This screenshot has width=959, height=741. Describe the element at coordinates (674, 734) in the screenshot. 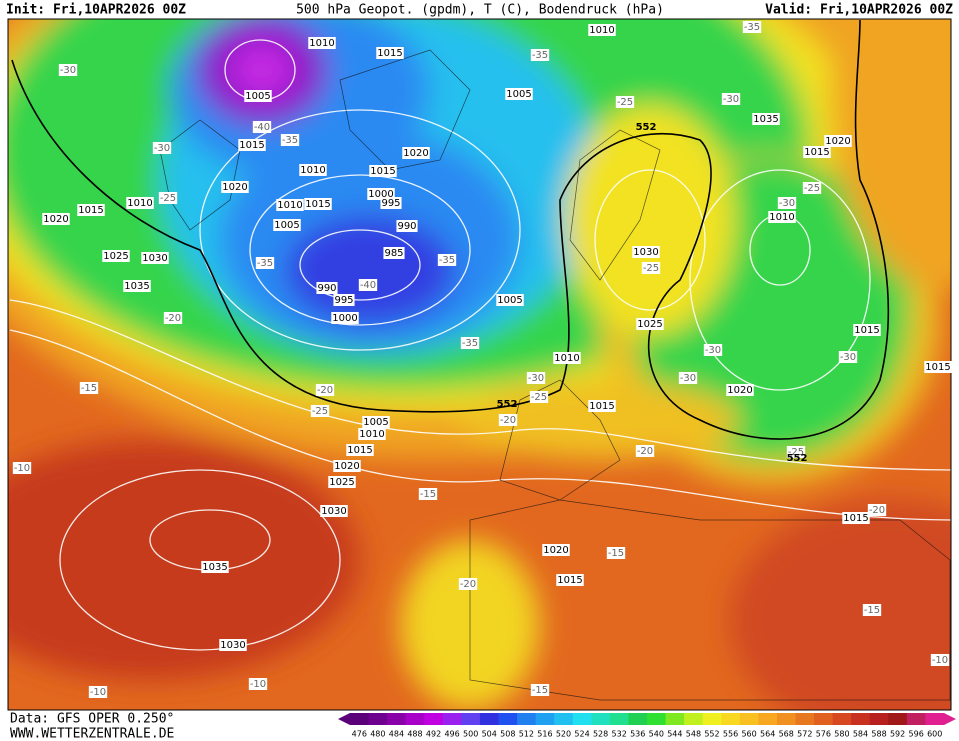

I see `colorbar-label: 544` at that location.